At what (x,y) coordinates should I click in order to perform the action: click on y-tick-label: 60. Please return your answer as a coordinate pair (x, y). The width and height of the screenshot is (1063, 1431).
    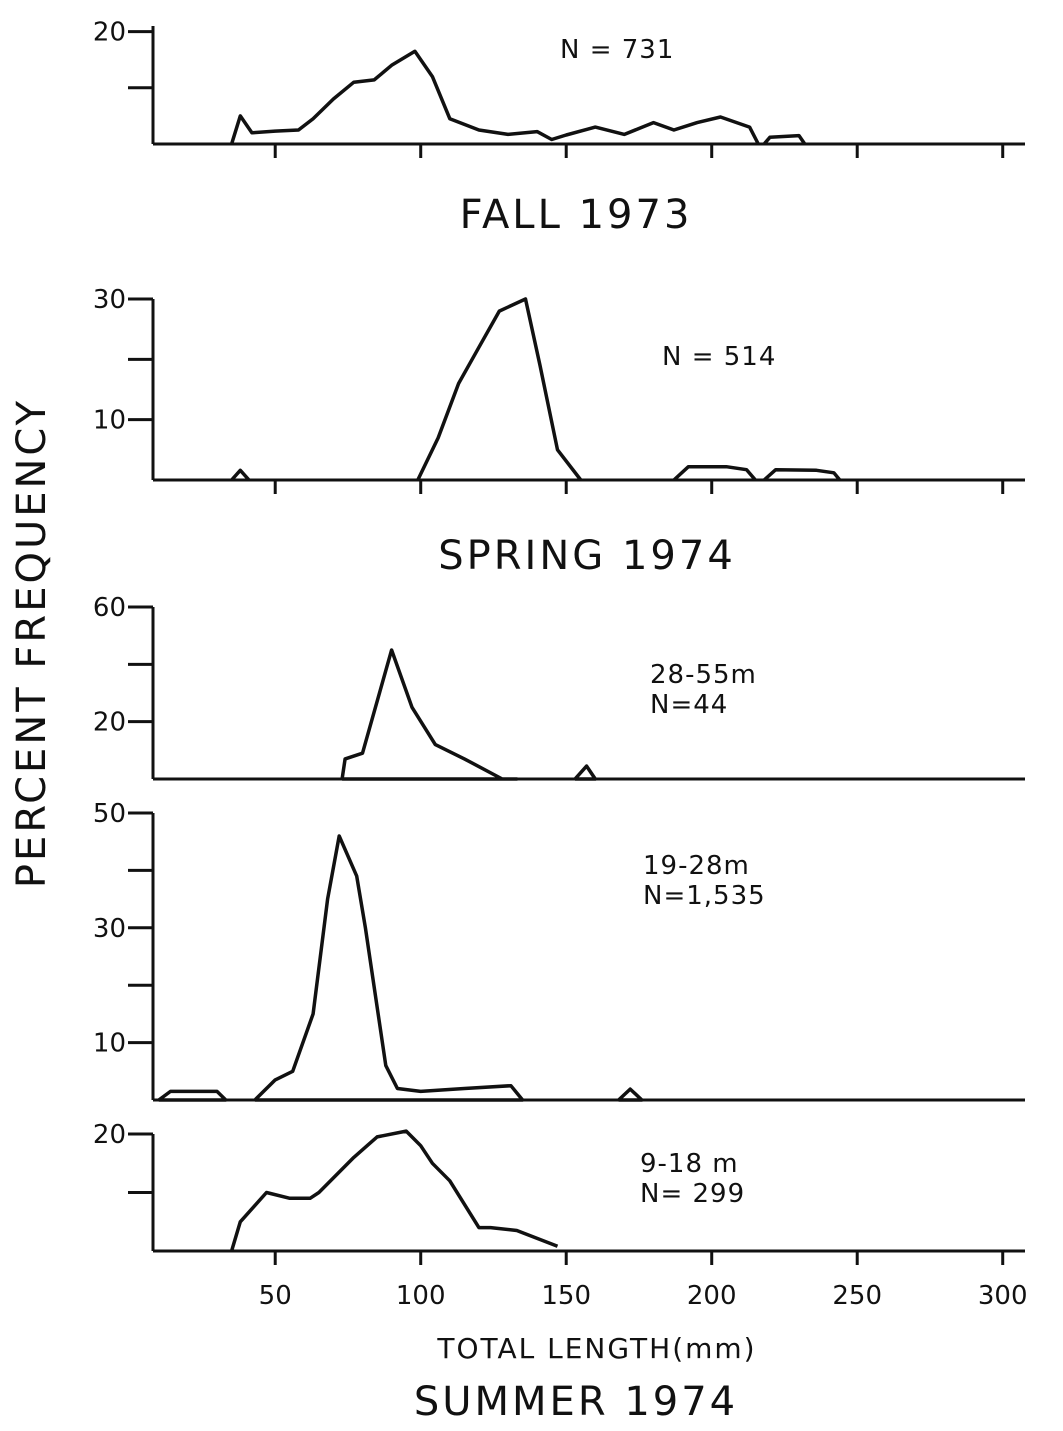
    Looking at the image, I should click on (109, 608).